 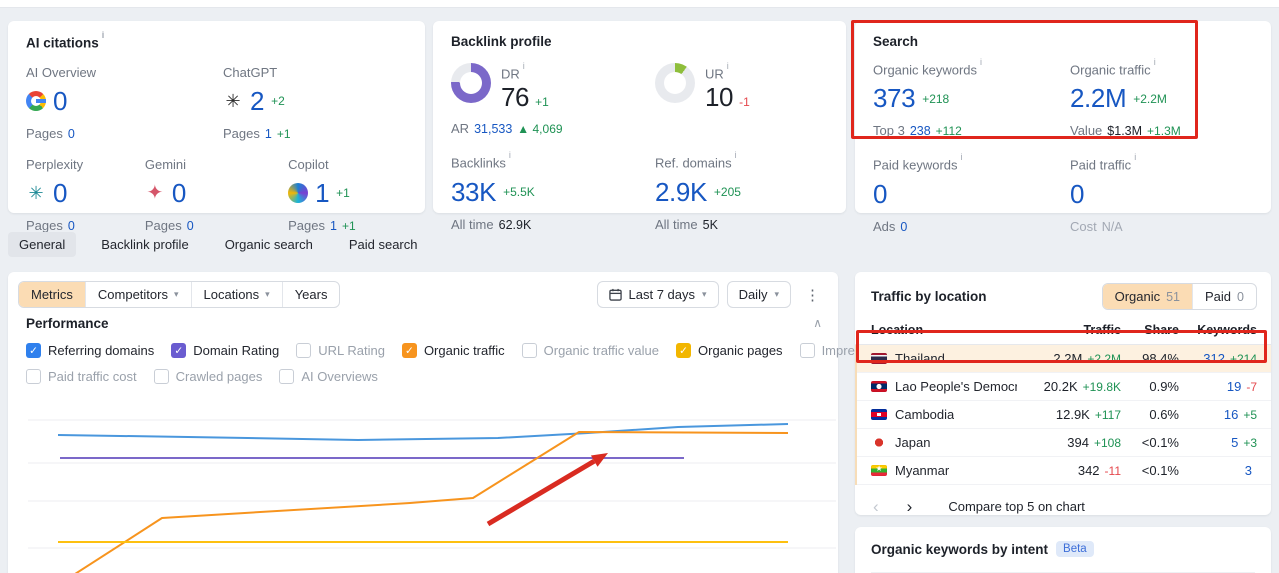 I want to click on pages-delta: +1, so click(x=348, y=225).